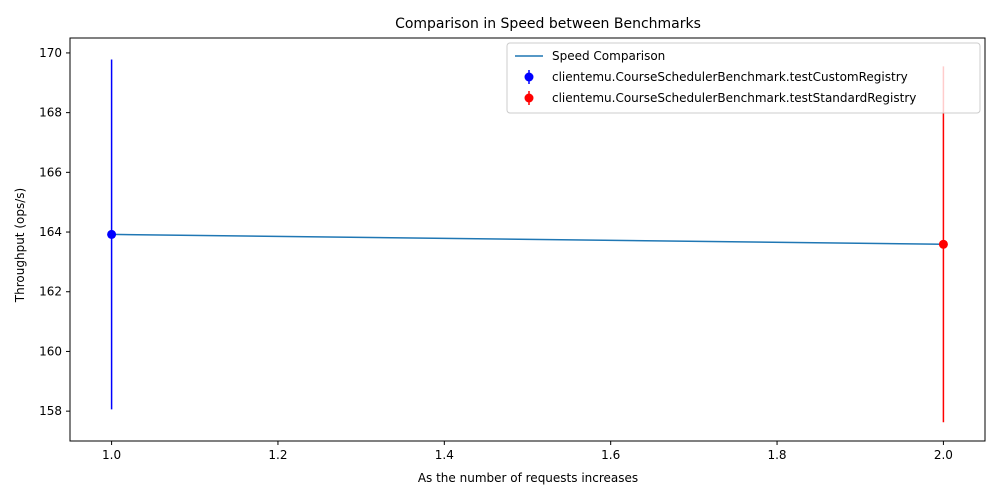  I want to click on speed-comparison-line, so click(527, 239).